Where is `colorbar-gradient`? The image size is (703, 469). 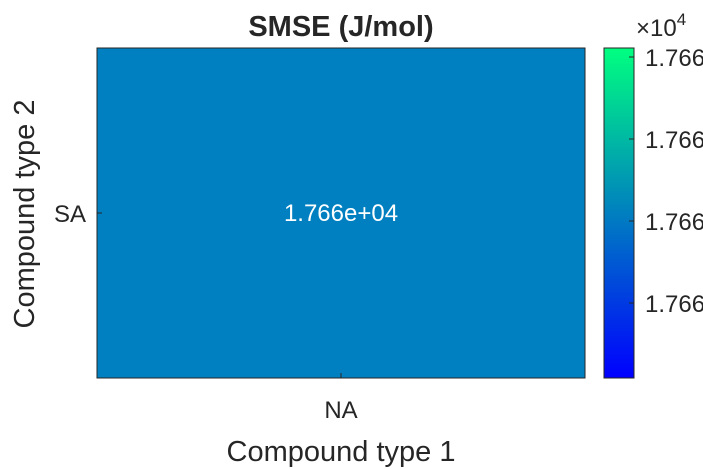
colorbar-gradient is located at coordinates (619, 213).